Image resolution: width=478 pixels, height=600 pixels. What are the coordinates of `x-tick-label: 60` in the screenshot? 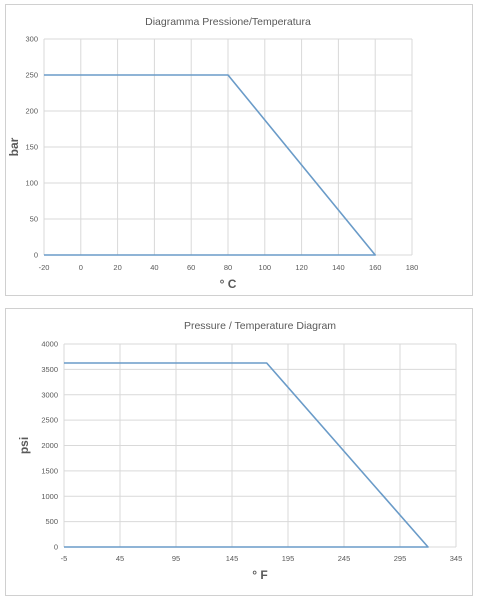 It's located at (191, 267).